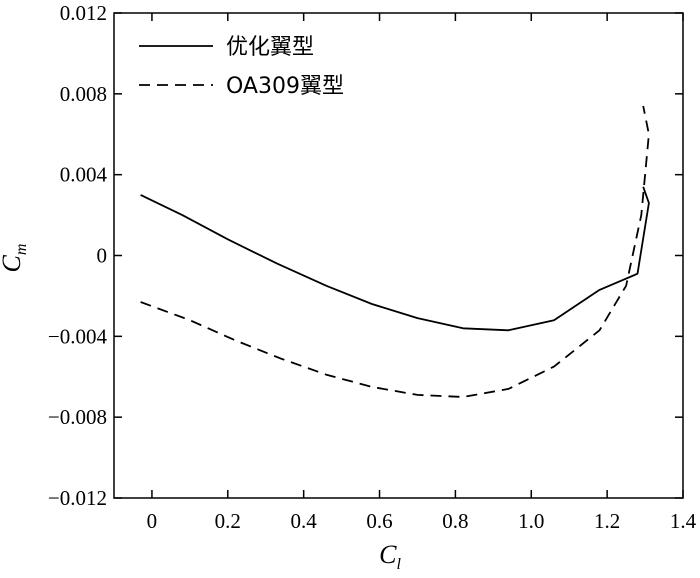  What do you see at coordinates (77, 498) in the screenshot?
I see `y-tick-label: −0.012` at bounding box center [77, 498].